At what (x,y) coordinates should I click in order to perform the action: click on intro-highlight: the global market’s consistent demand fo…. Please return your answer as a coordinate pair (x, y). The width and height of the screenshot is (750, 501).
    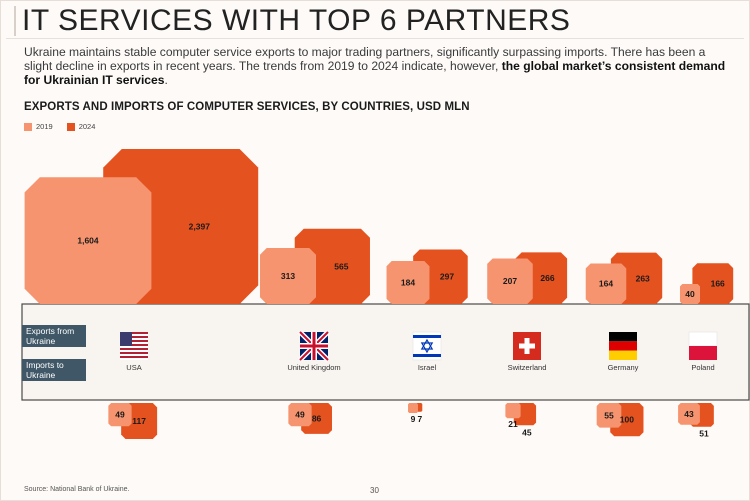
    Looking at the image, I should click on (375, 73).